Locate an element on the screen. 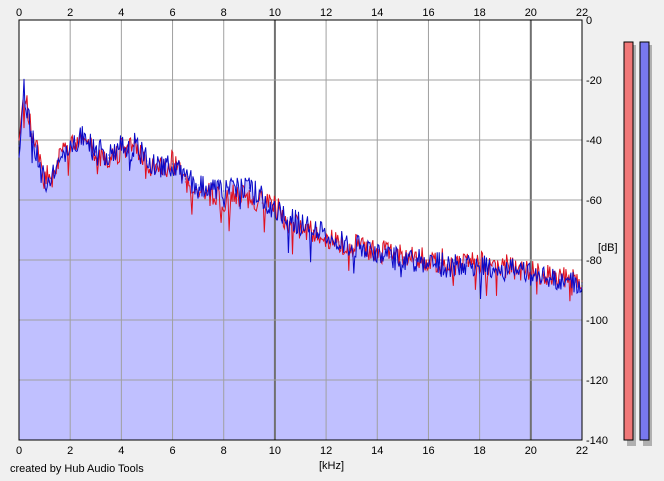 Image resolution: width=664 pixels, height=481 pixels. x-tick-label-top: 16 is located at coordinates (428, 13).